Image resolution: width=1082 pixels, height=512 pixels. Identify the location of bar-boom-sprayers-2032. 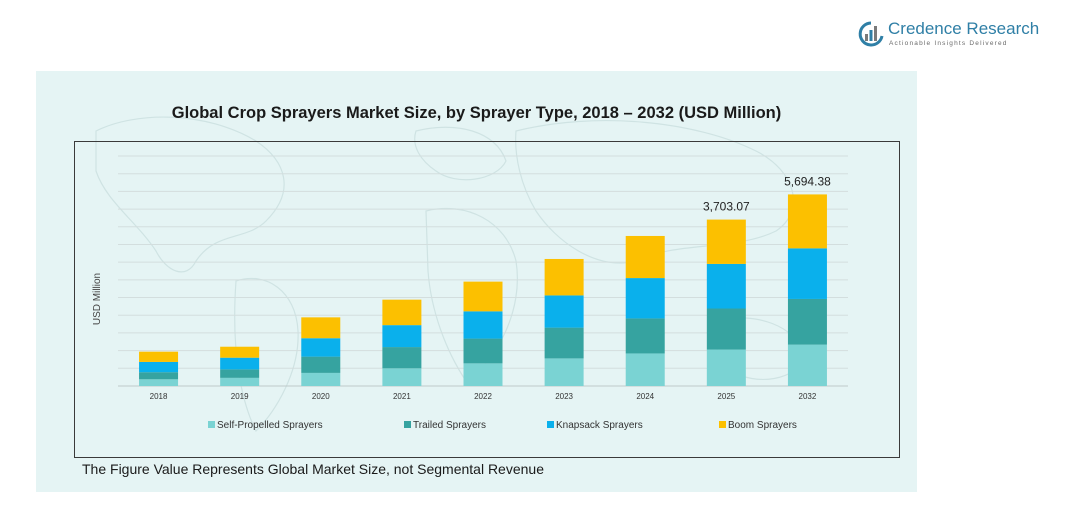
(807, 221).